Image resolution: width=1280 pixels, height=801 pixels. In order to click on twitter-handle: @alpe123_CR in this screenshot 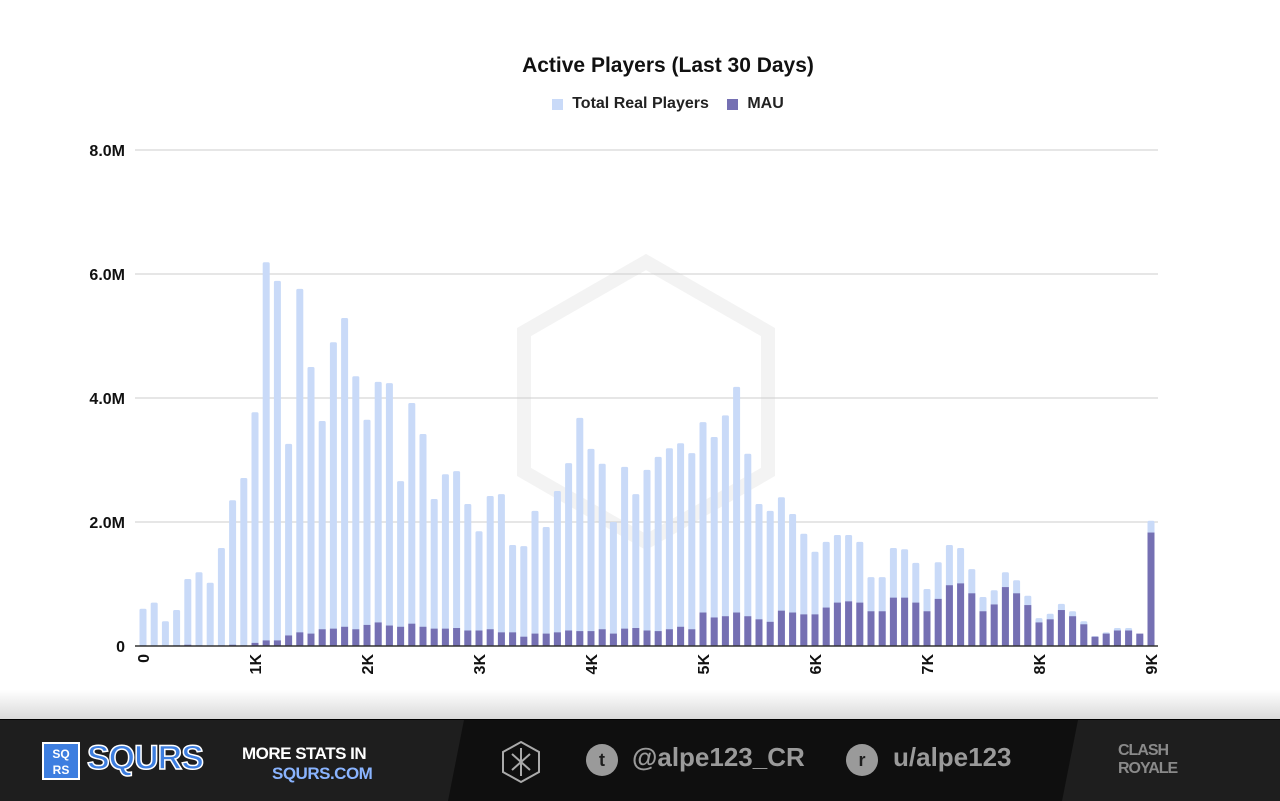, I will do `click(718, 757)`.